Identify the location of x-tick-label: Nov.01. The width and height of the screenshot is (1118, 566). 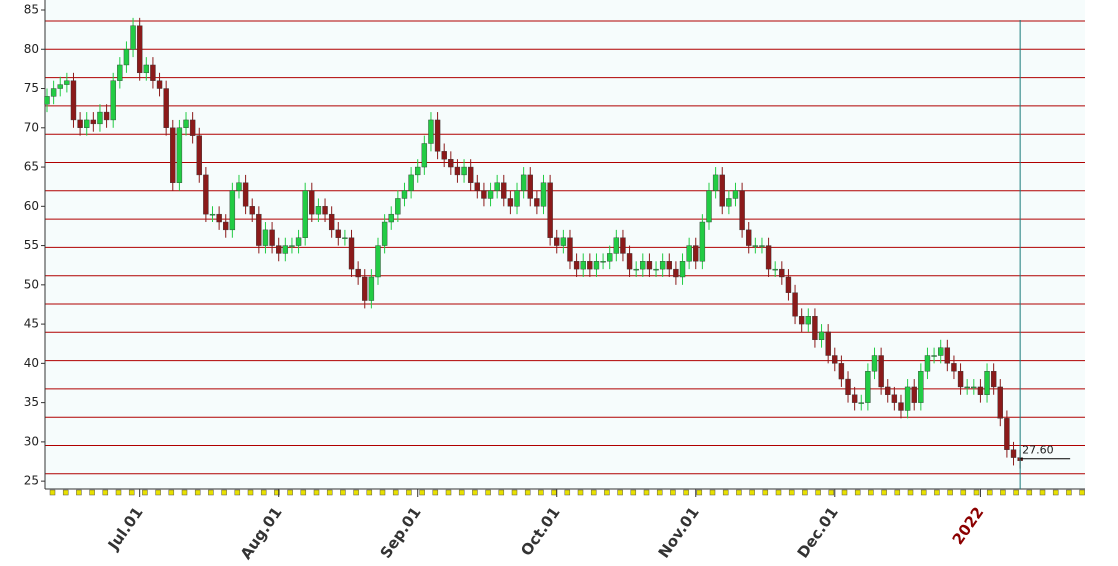
(679, 533).